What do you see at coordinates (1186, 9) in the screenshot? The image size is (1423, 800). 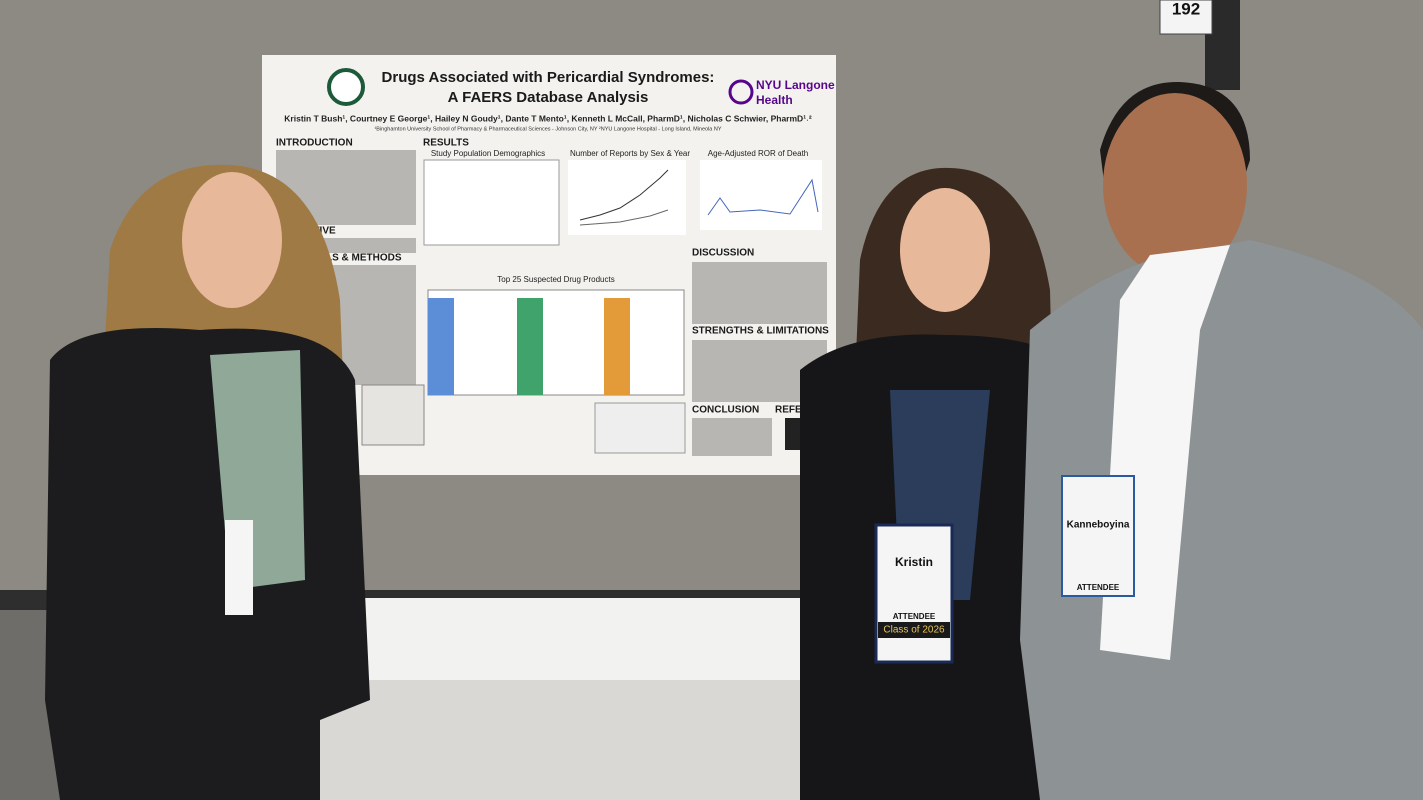 I see `booth-number: 192` at bounding box center [1186, 9].